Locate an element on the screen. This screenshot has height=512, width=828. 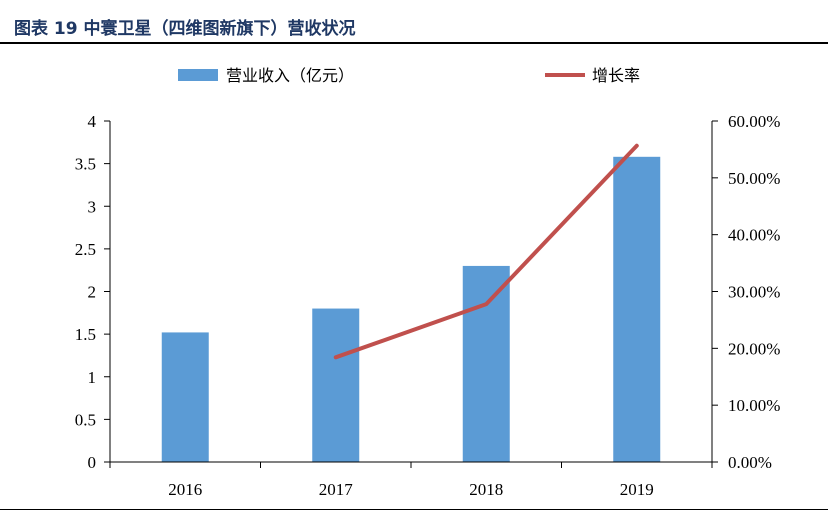
left-axis-tick-label: 1 is located at coordinates (92, 377).